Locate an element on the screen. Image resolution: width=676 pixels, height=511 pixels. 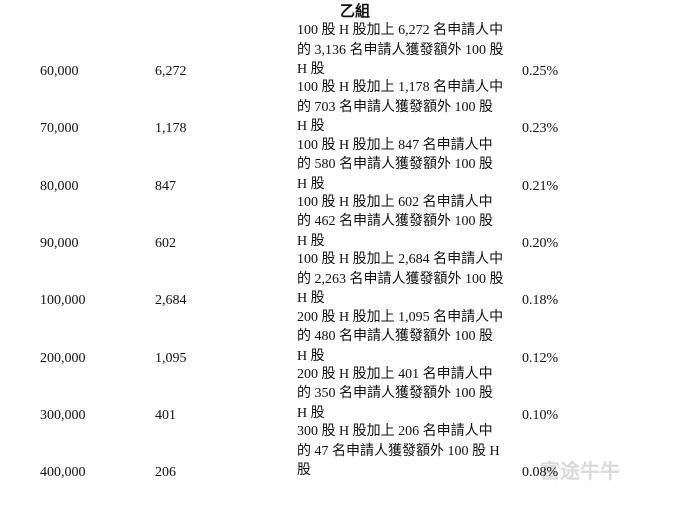
shares-applied: 90,000 is located at coordinates (59, 243).